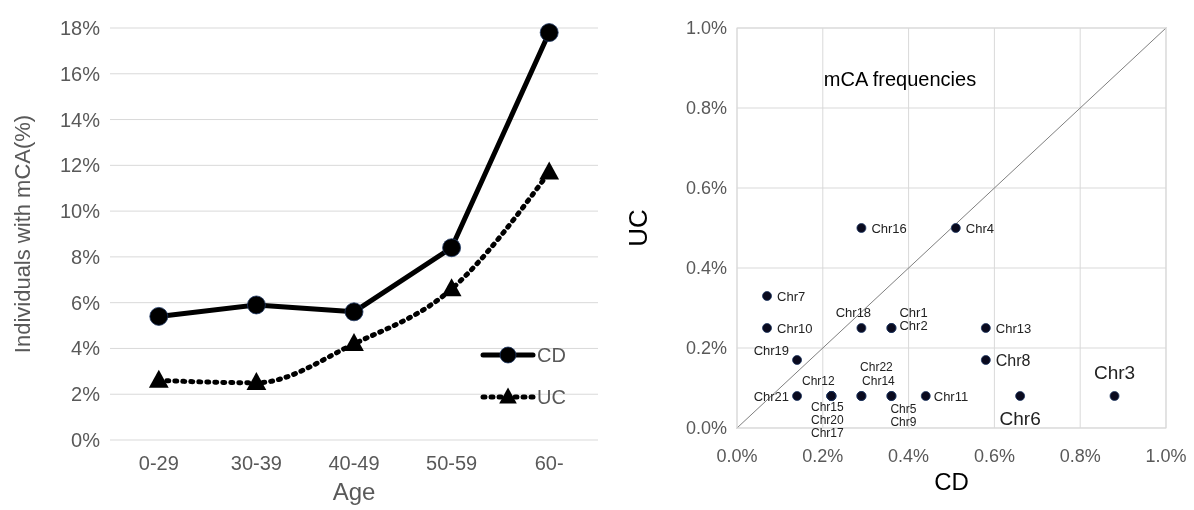 The width and height of the screenshot is (1194, 510). Describe the element at coordinates (706, 268) in the screenshot. I see `y-tick-label: 0.4%` at that location.